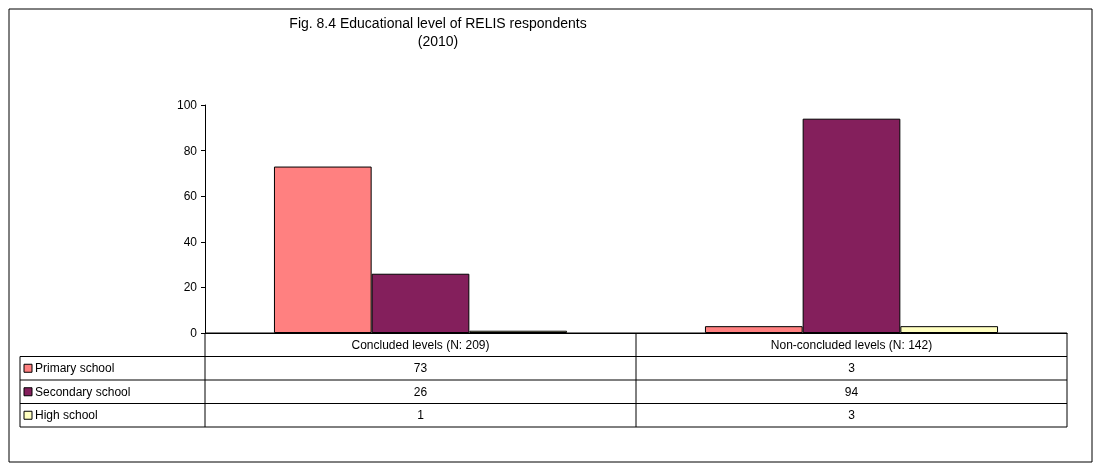 This screenshot has height=471, width=1101. I want to click on data-label: 94, so click(851, 391).